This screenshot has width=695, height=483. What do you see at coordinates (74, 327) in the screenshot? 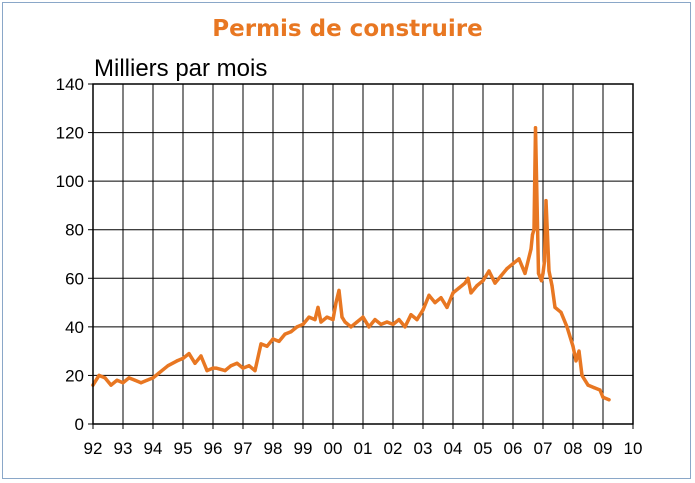
I see `y-tick-label: 40` at bounding box center [74, 327].